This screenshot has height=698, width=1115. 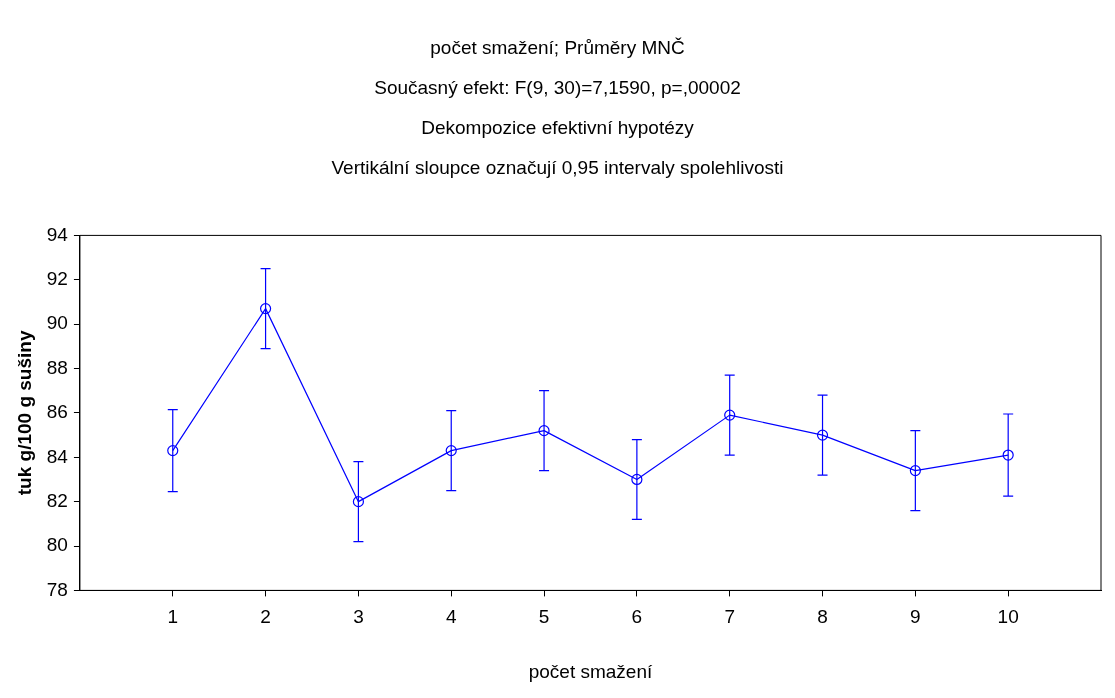 I want to click on x-tick-label: 8, so click(x=822, y=617).